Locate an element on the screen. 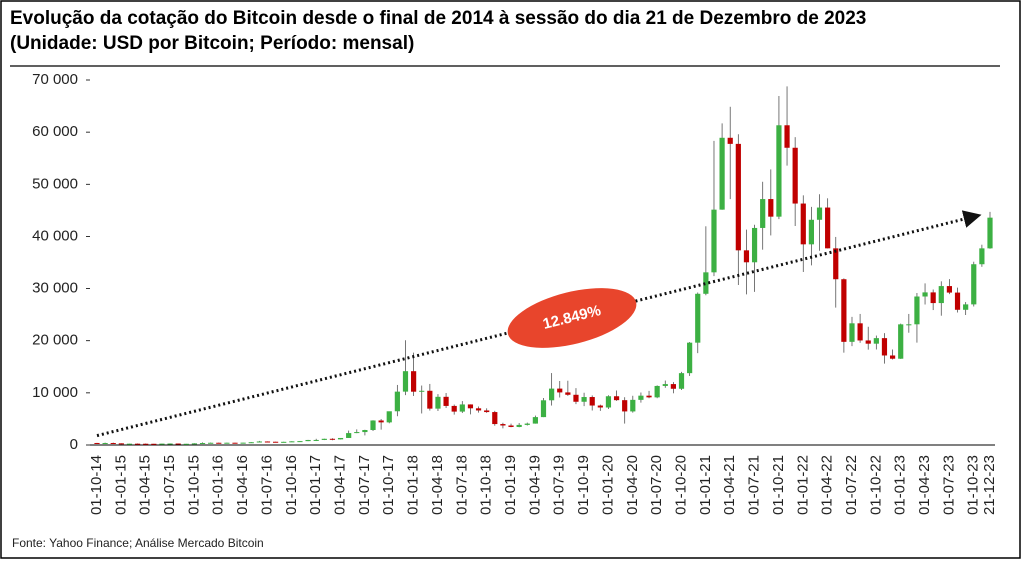 Image resolution: width=1023 pixels, height=561 pixels. x-tick-label: 01-07-22 is located at coordinates (851, 485).